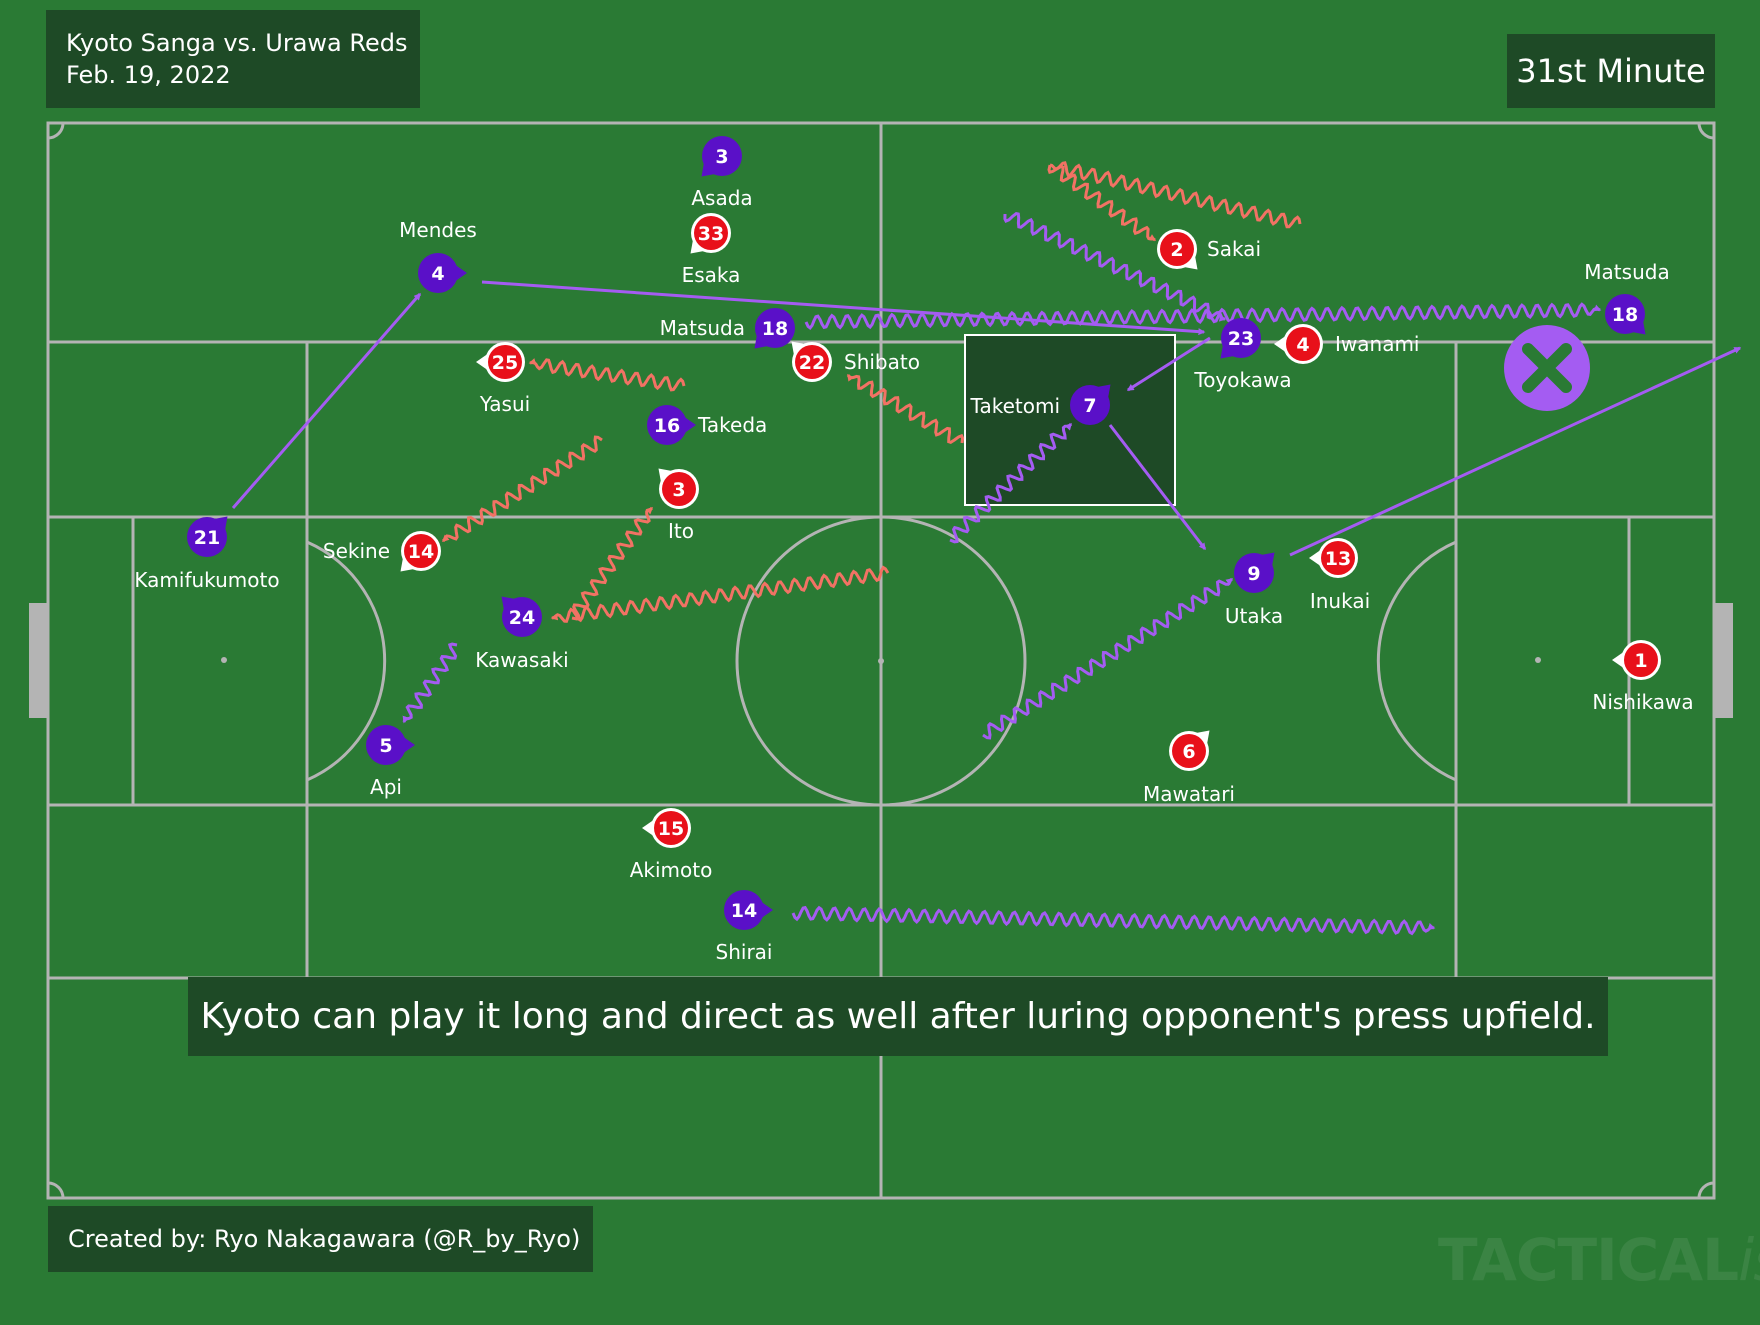 Image resolution: width=1760 pixels, height=1325 pixels. What do you see at coordinates (702, 328) in the screenshot?
I see `player-name: Matsuda` at bounding box center [702, 328].